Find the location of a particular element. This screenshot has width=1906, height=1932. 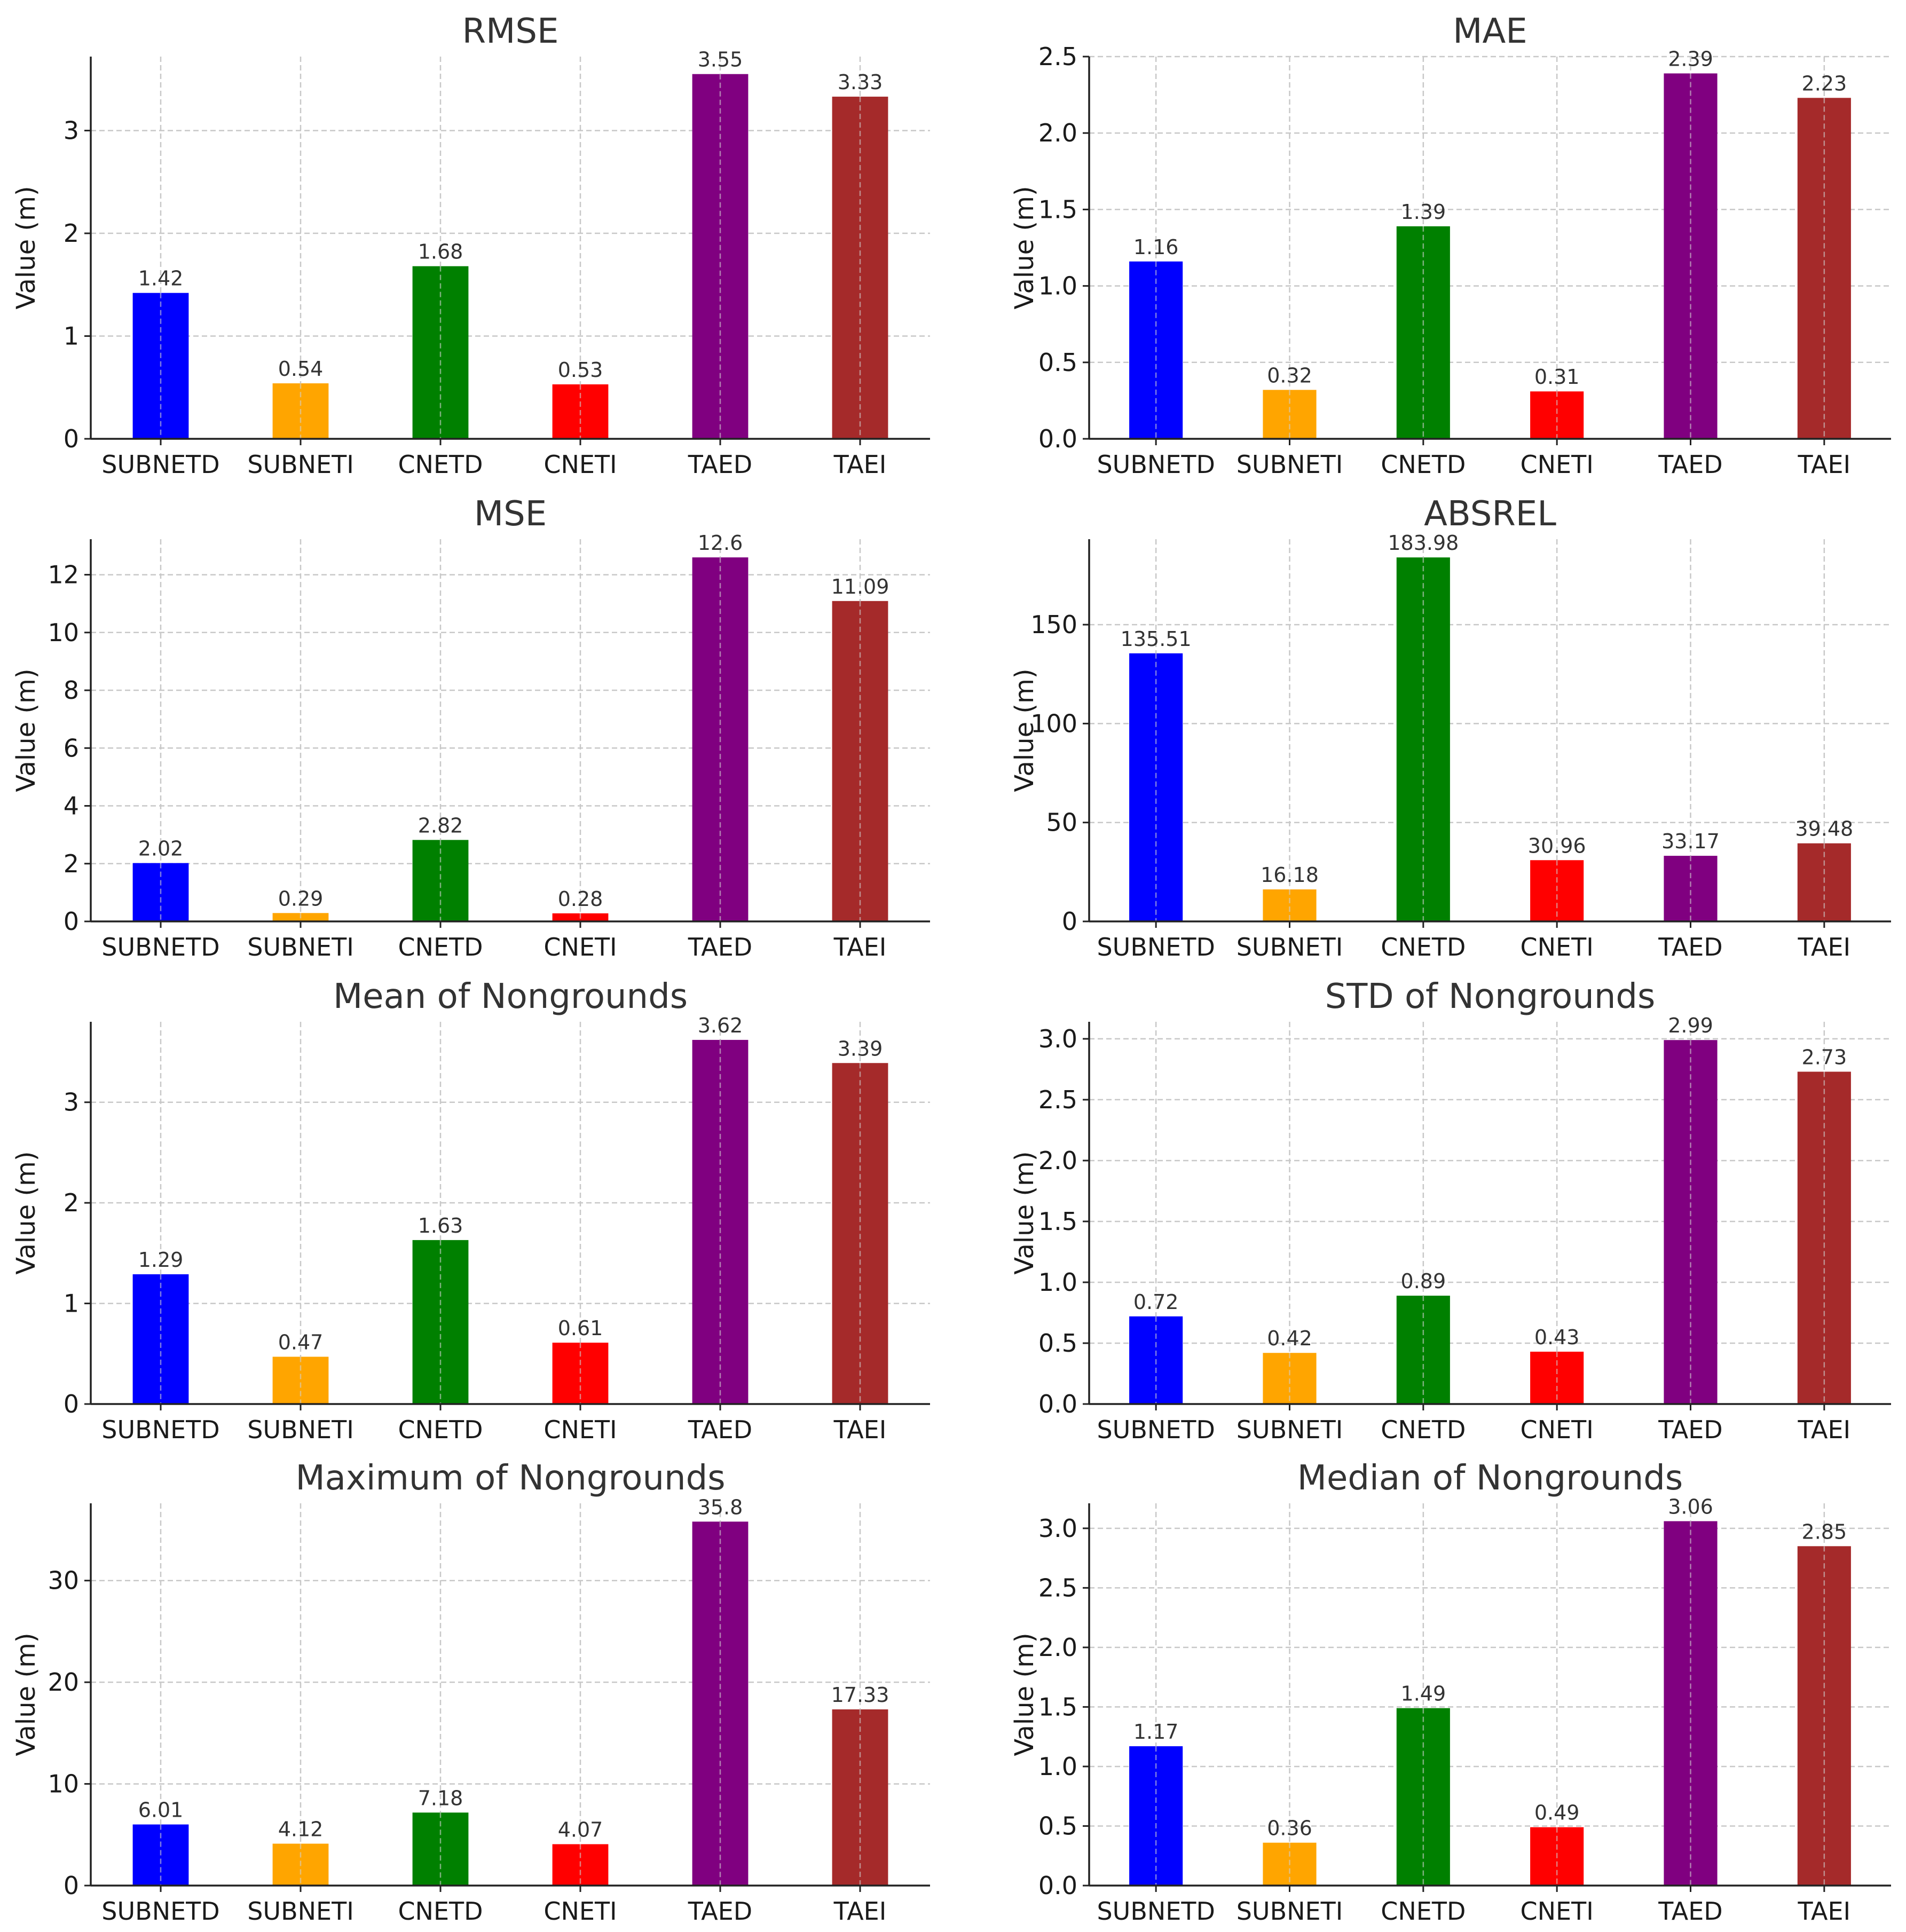

y-tick-label: 3.0 is located at coordinates (1057, 1039).